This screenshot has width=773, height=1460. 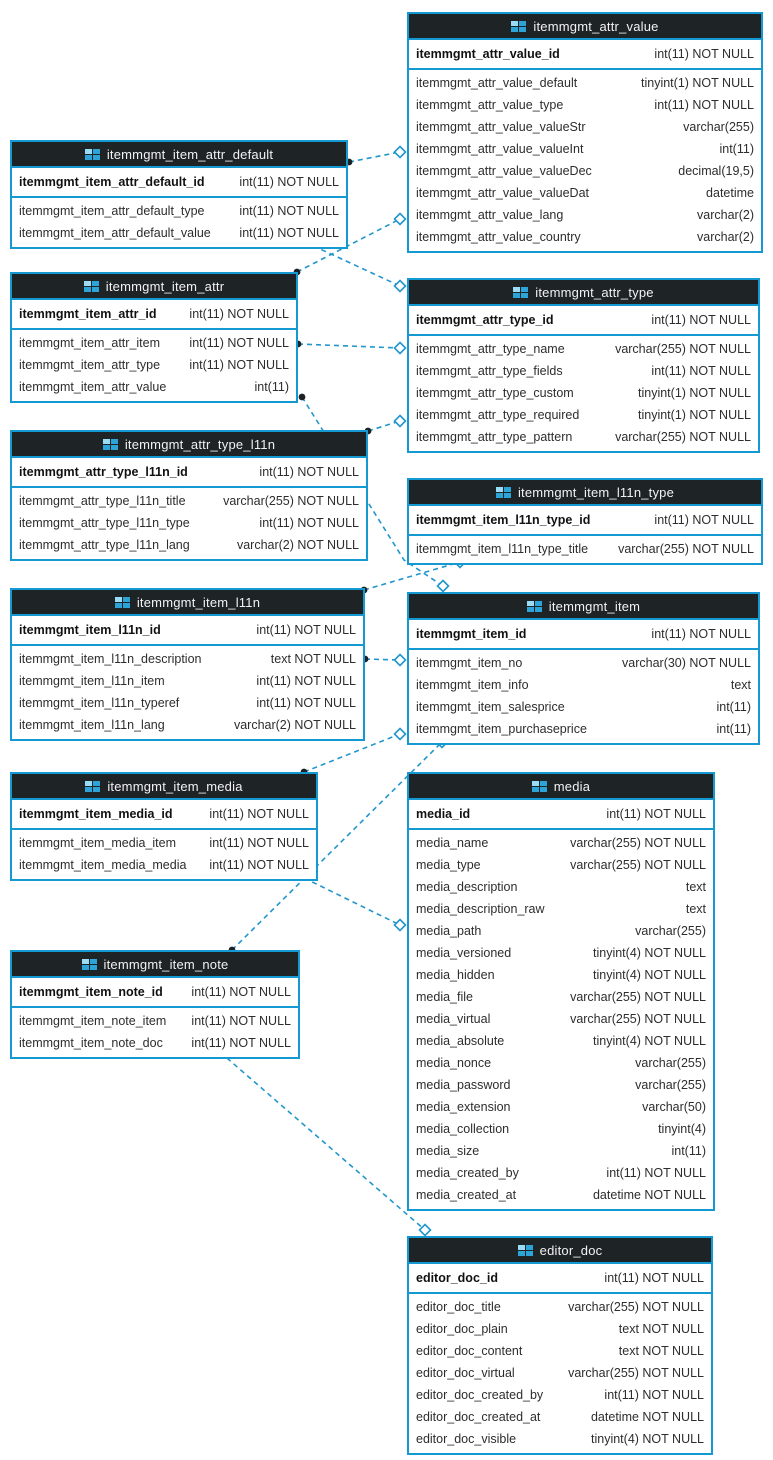 I want to click on table-row: itemmgmt_item_l11n_item int(11) NOT NULL, so click(x=187, y=681).